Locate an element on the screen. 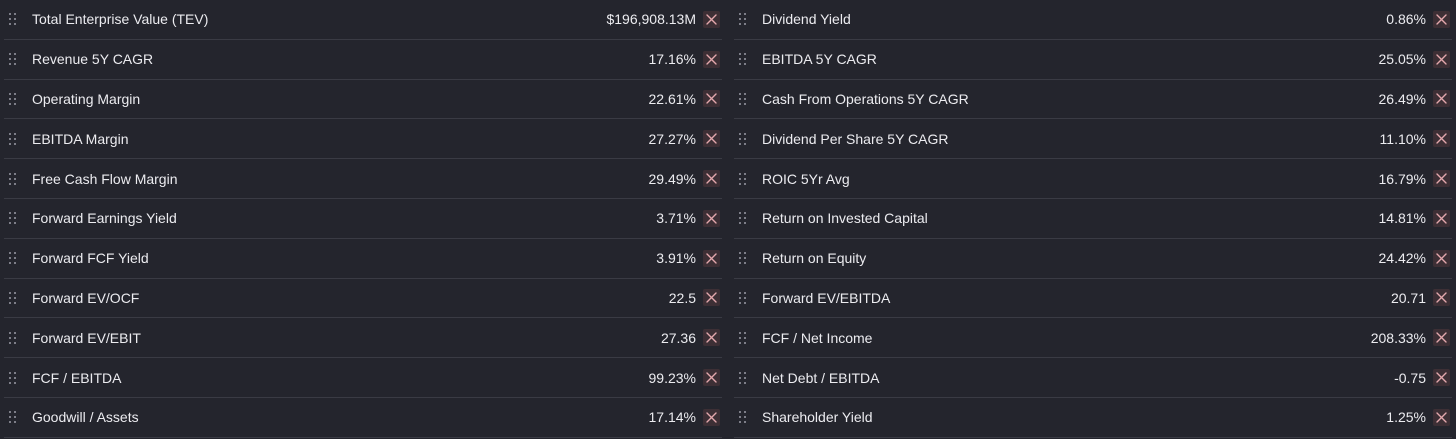 Image resolution: width=1456 pixels, height=439 pixels. metric-label: Free Cash Flow Margin is located at coordinates (105, 178).